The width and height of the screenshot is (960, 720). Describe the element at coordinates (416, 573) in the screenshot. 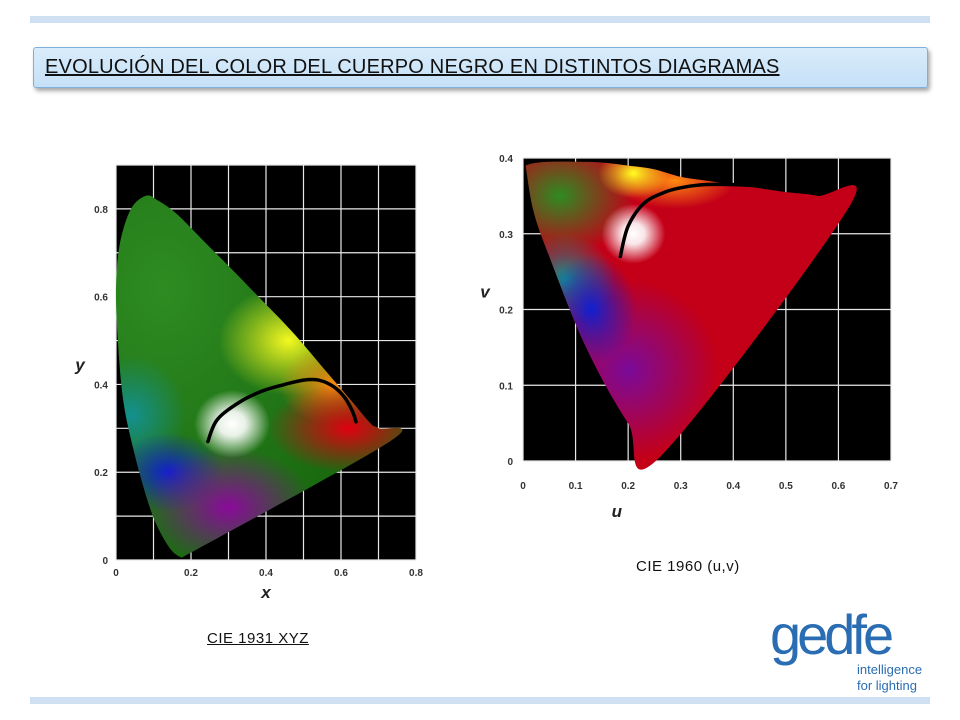

I see `x-tick-label: 0.8` at that location.